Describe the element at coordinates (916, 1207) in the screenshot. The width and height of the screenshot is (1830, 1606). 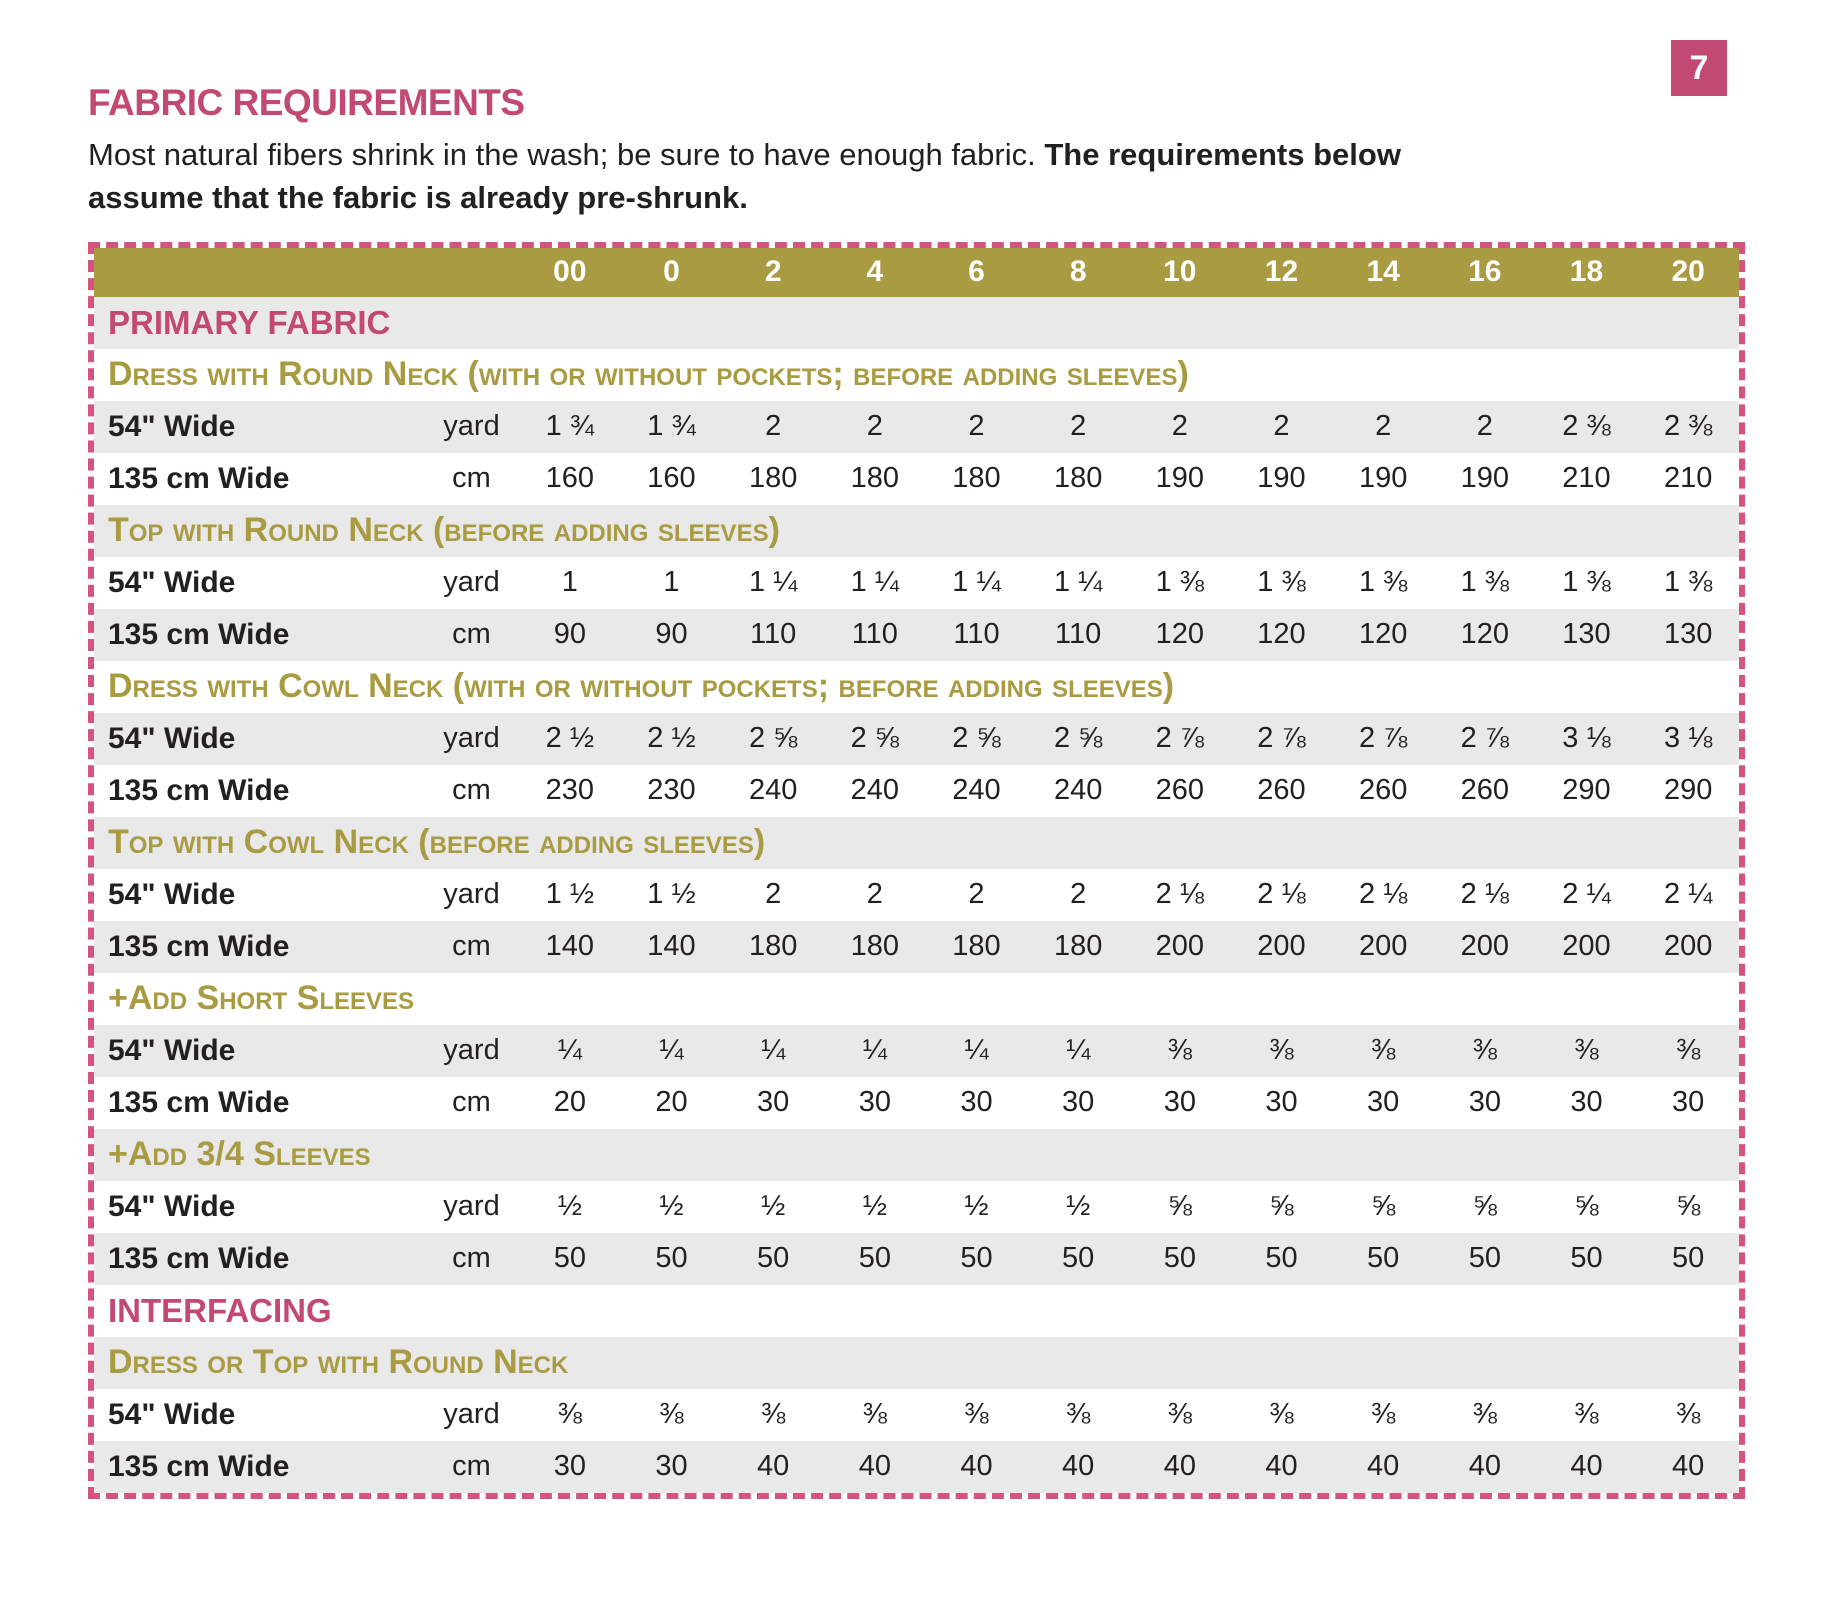
I see `data-row: 54" Wide yard ½ ½ ½ ½ ½ ½ ⅝ ⅝ ⅝ ⅝ ⅝ ⅝` at that location.